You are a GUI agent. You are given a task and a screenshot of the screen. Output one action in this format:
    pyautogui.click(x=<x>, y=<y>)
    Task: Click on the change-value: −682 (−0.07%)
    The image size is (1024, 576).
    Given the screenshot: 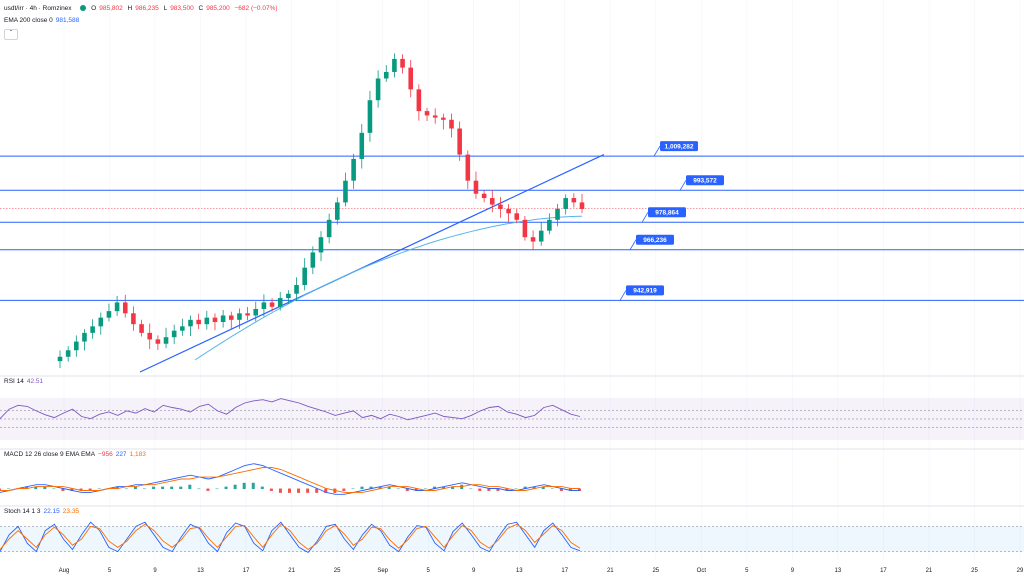 What is the action you would take?
    pyautogui.click(x=256, y=8)
    